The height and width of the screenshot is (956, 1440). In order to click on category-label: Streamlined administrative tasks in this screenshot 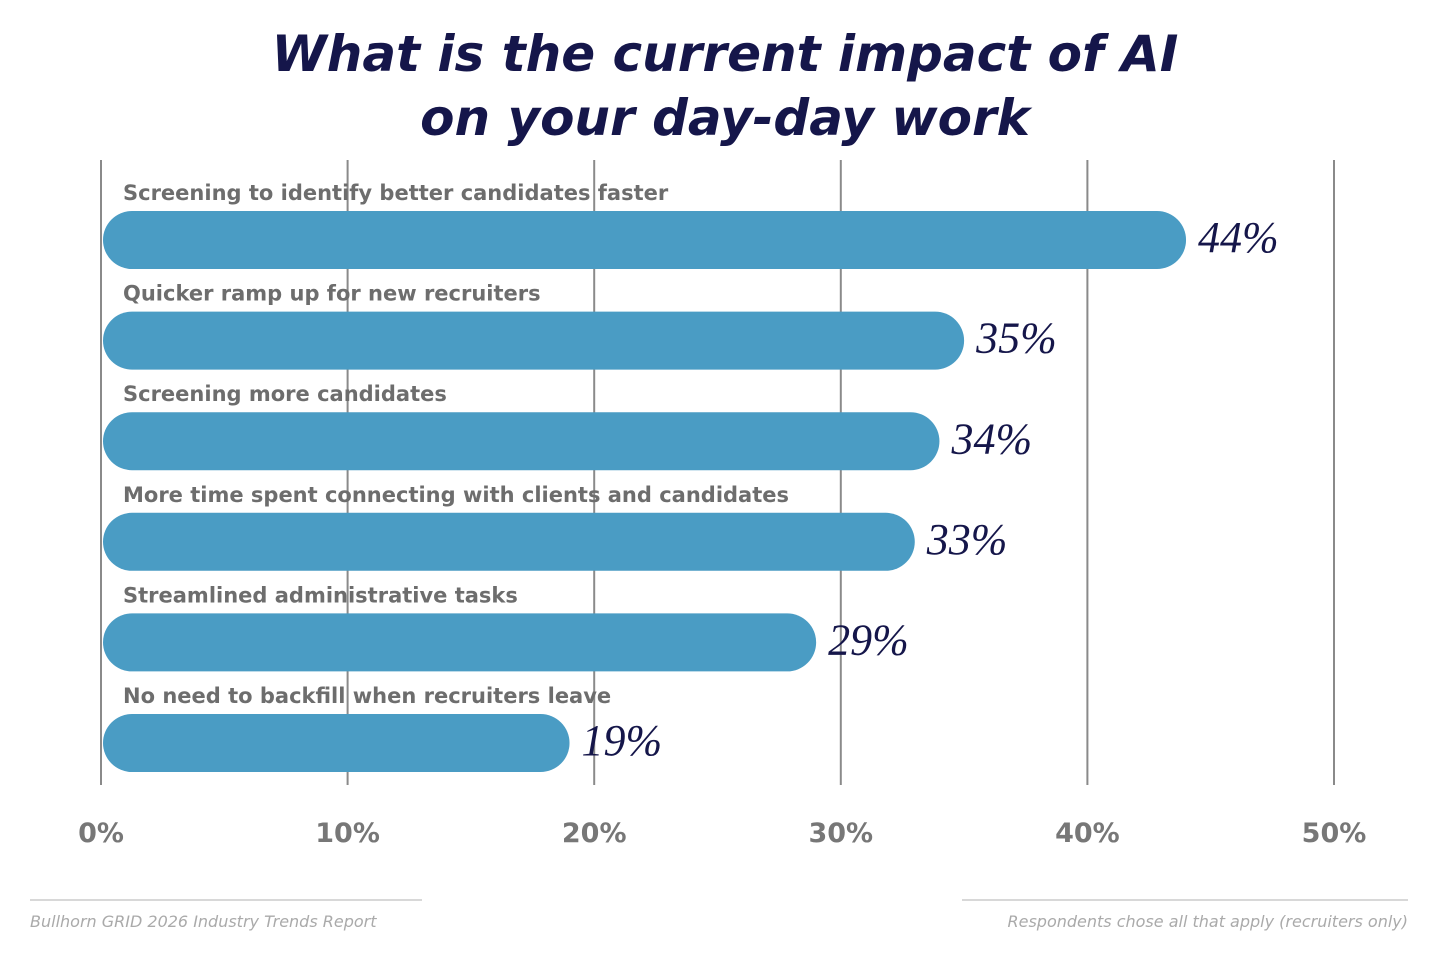, I will do `click(320, 595)`.